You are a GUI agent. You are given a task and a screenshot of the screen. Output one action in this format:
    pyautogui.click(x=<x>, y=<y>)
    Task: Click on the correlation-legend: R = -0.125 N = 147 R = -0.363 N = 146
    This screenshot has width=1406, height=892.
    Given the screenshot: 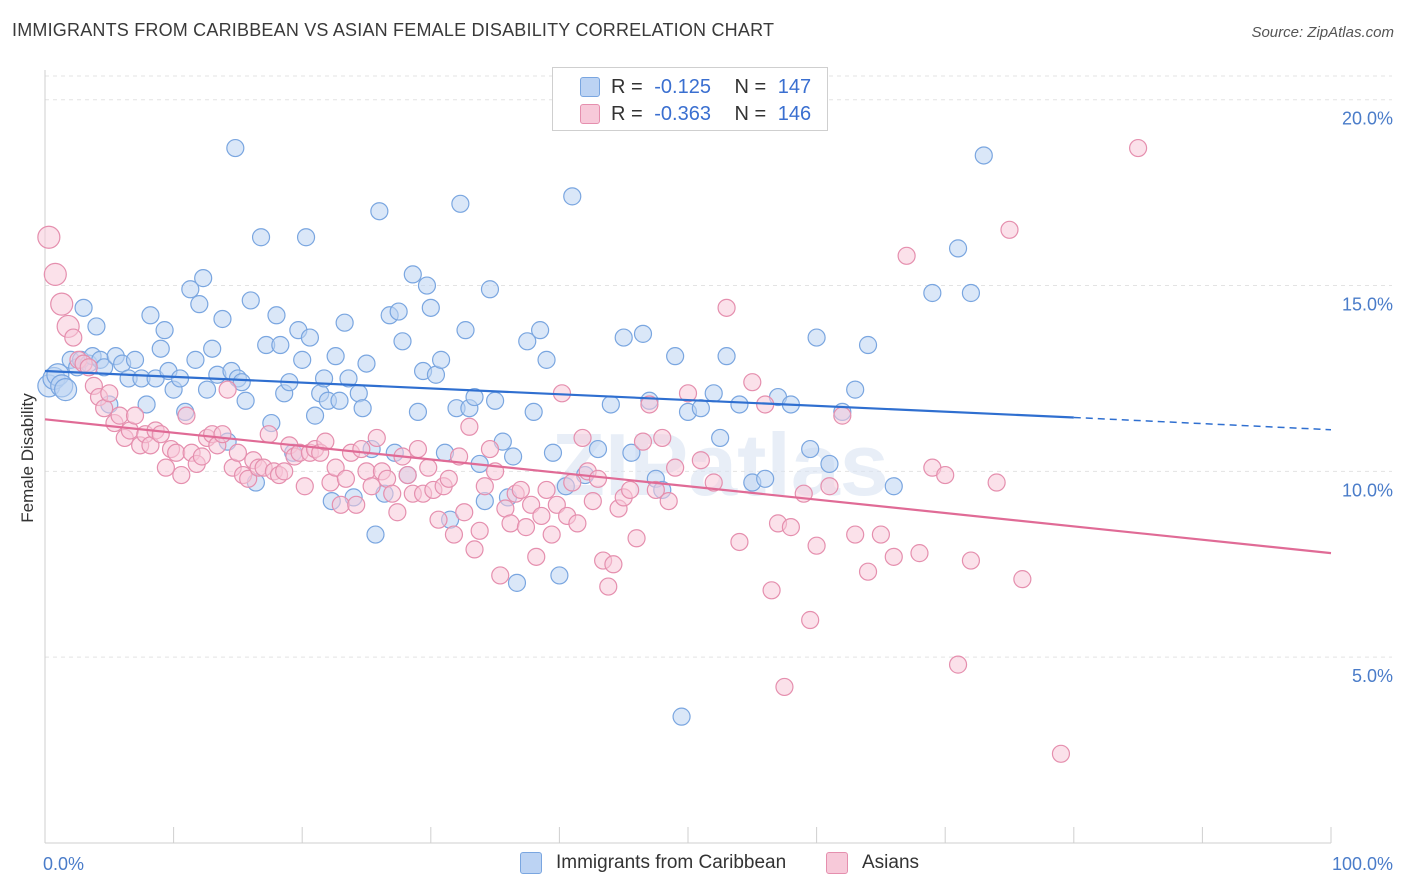 What is the action you would take?
    pyautogui.click(x=690, y=99)
    